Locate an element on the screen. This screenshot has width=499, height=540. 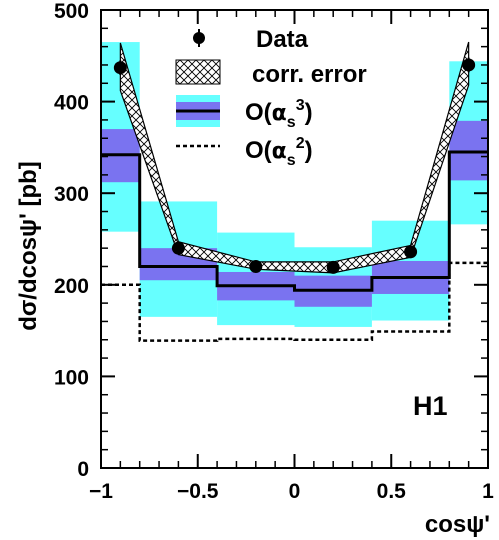
legend-data-marker is located at coordinates (199, 38).